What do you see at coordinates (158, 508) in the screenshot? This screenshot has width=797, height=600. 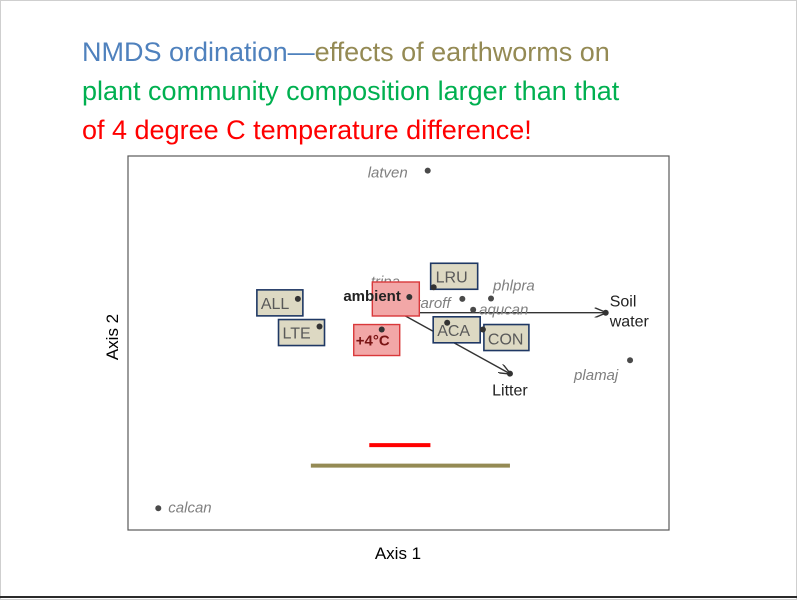 I see `species-point-calcan` at bounding box center [158, 508].